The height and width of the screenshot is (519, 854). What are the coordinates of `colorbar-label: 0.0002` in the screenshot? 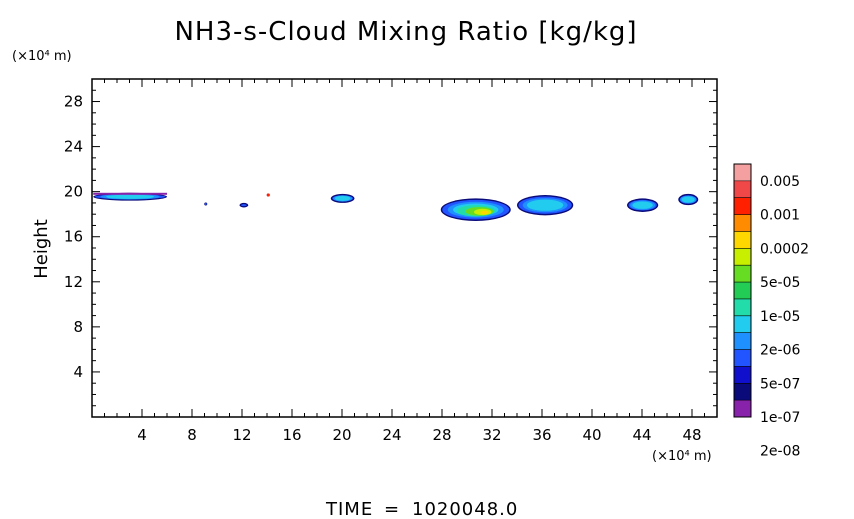 It's located at (784, 249).